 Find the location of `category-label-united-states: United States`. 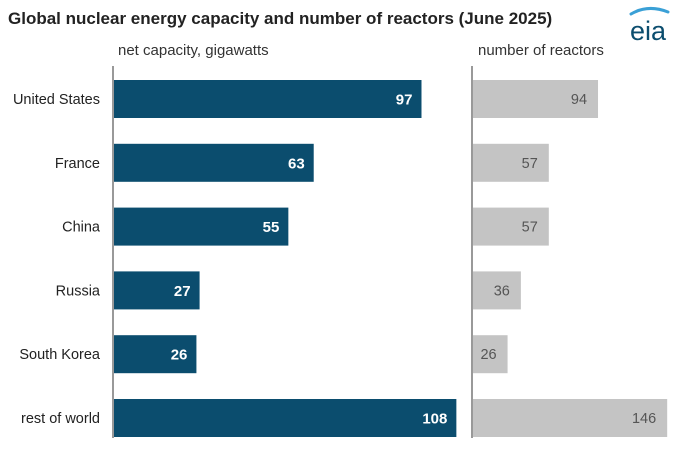

category-label-united-states: United States is located at coordinates (56, 100).